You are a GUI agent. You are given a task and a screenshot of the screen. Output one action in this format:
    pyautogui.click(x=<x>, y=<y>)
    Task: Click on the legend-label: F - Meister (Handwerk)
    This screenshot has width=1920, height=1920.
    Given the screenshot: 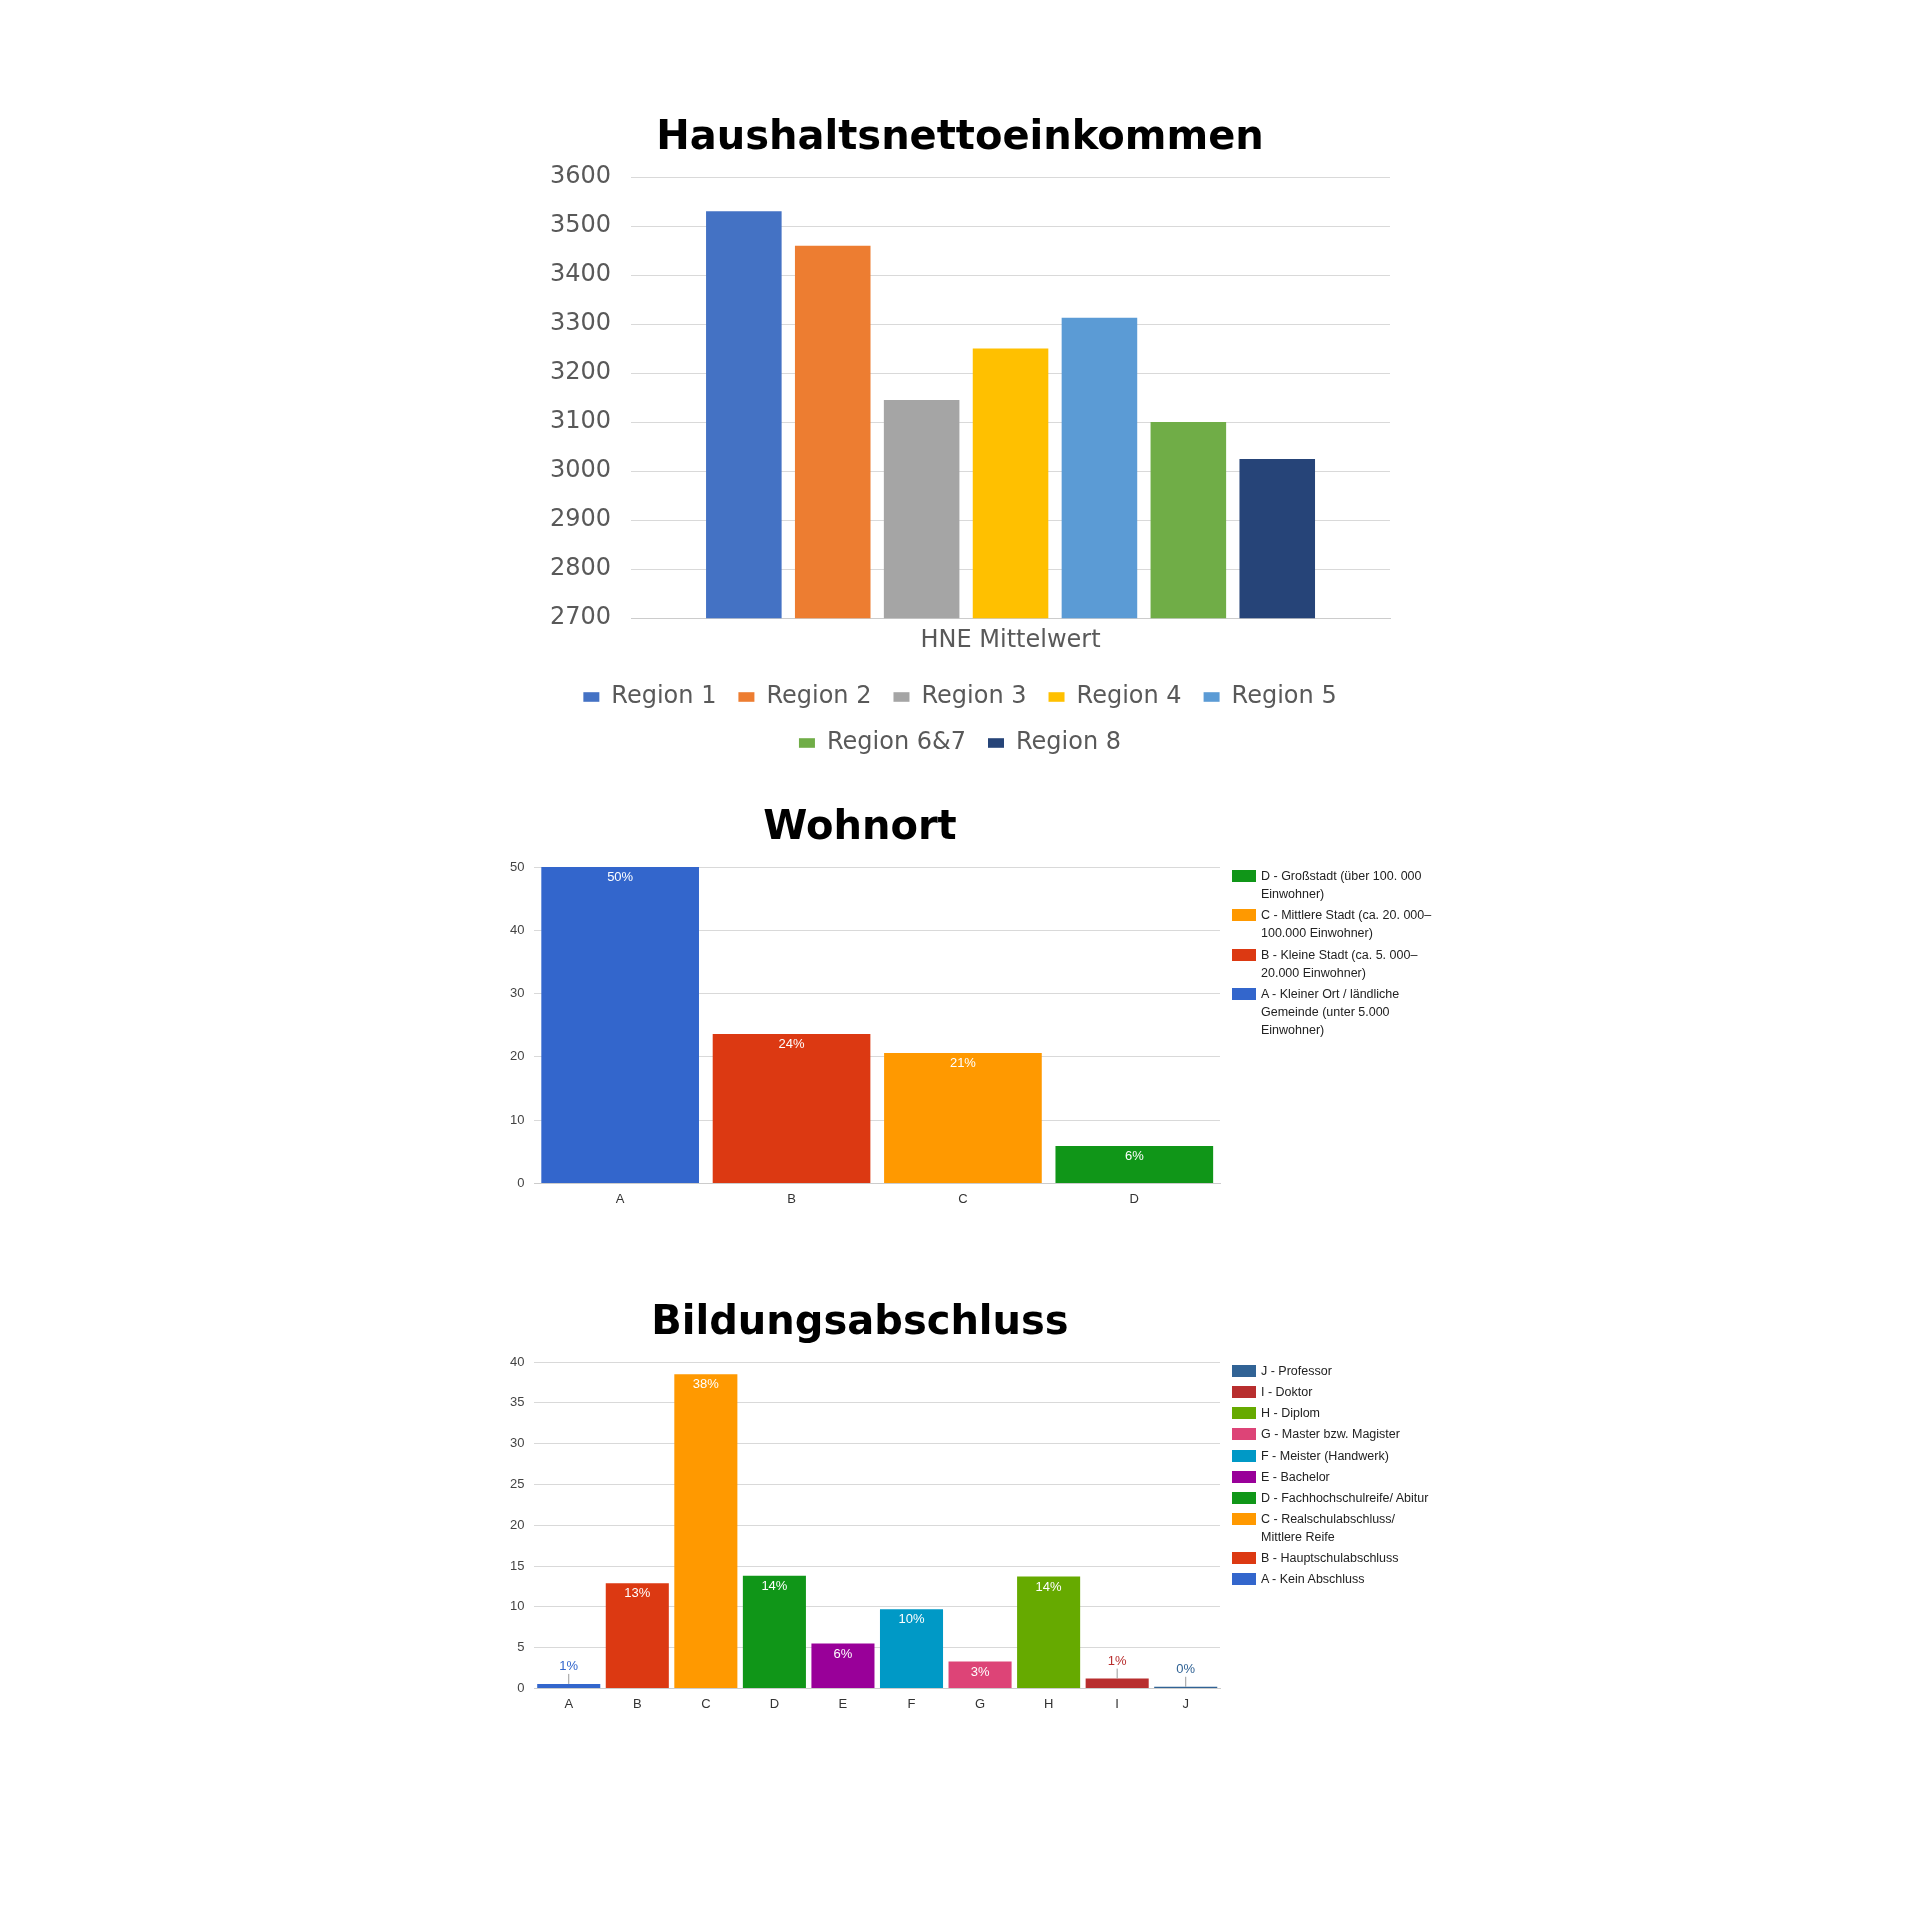 What is the action you would take?
    pyautogui.click(x=1325, y=1456)
    